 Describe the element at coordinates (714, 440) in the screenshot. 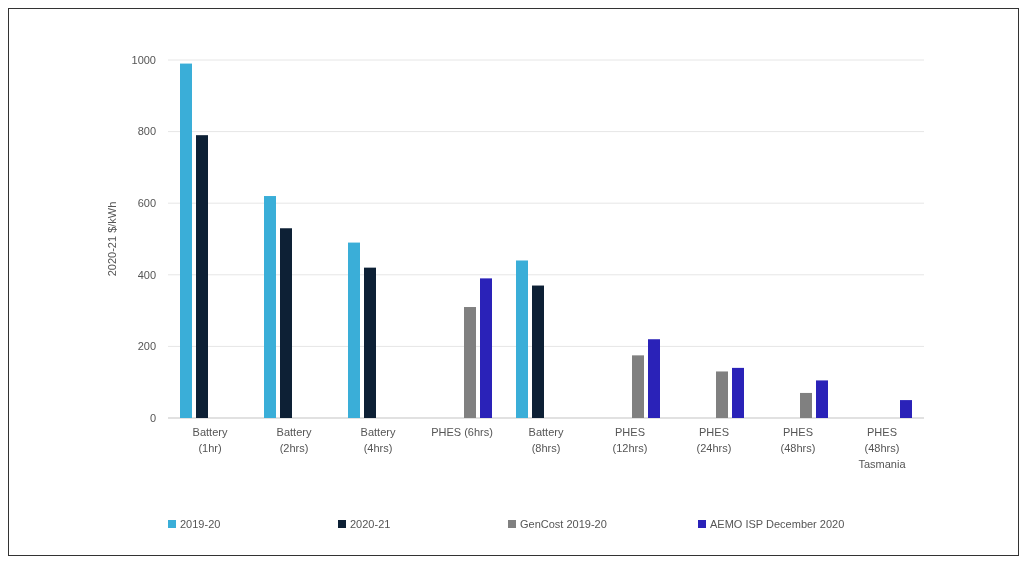

I see `x-tick-label: PHES (24hrs)` at that location.